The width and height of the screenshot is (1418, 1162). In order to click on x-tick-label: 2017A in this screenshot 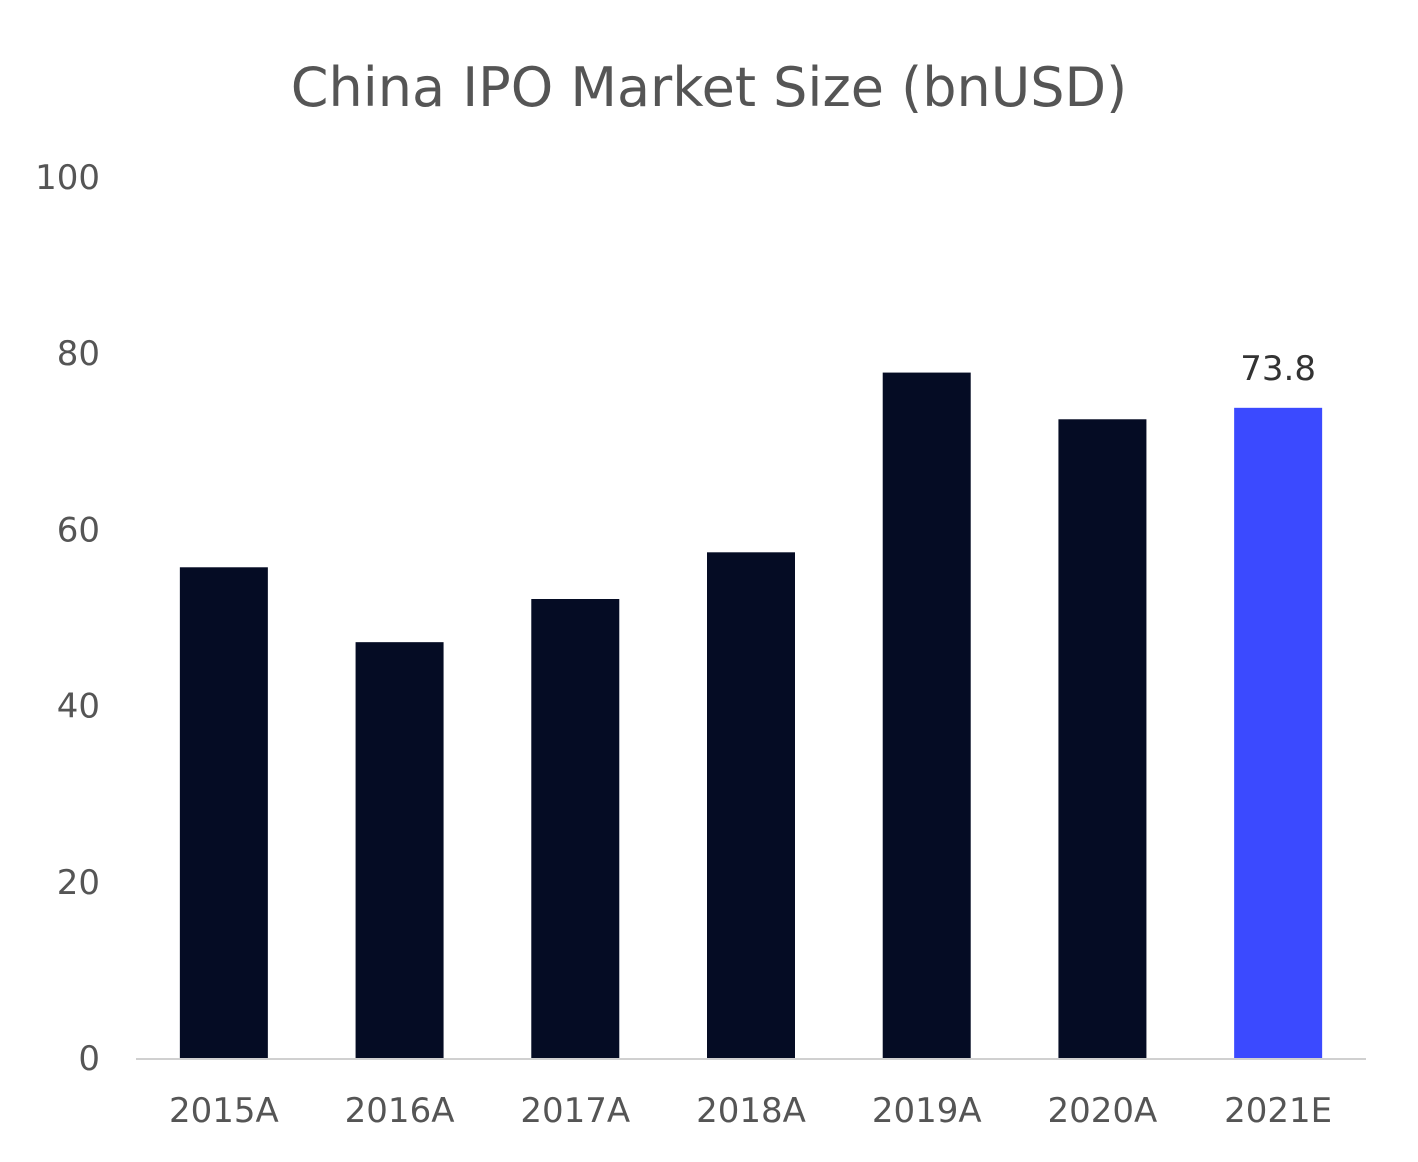, I will do `click(575, 1111)`.